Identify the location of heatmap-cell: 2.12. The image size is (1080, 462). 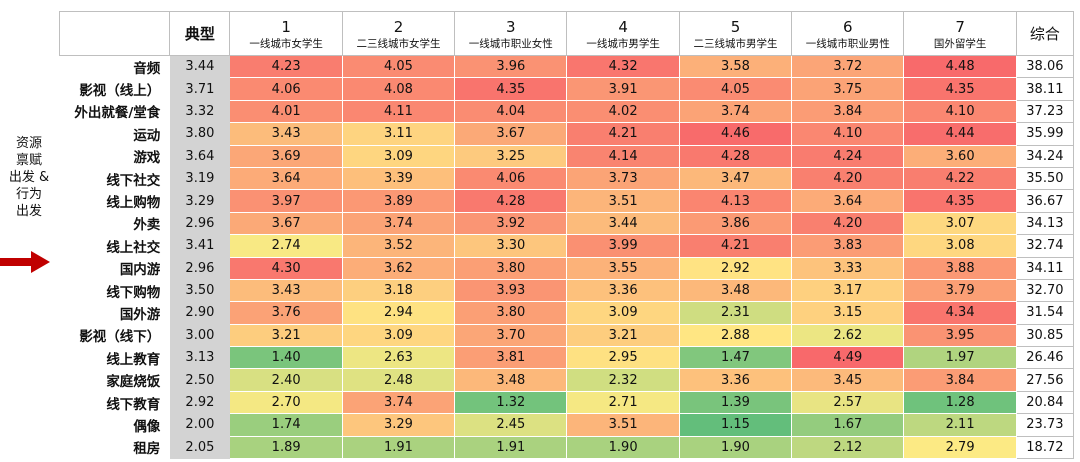
(848, 447).